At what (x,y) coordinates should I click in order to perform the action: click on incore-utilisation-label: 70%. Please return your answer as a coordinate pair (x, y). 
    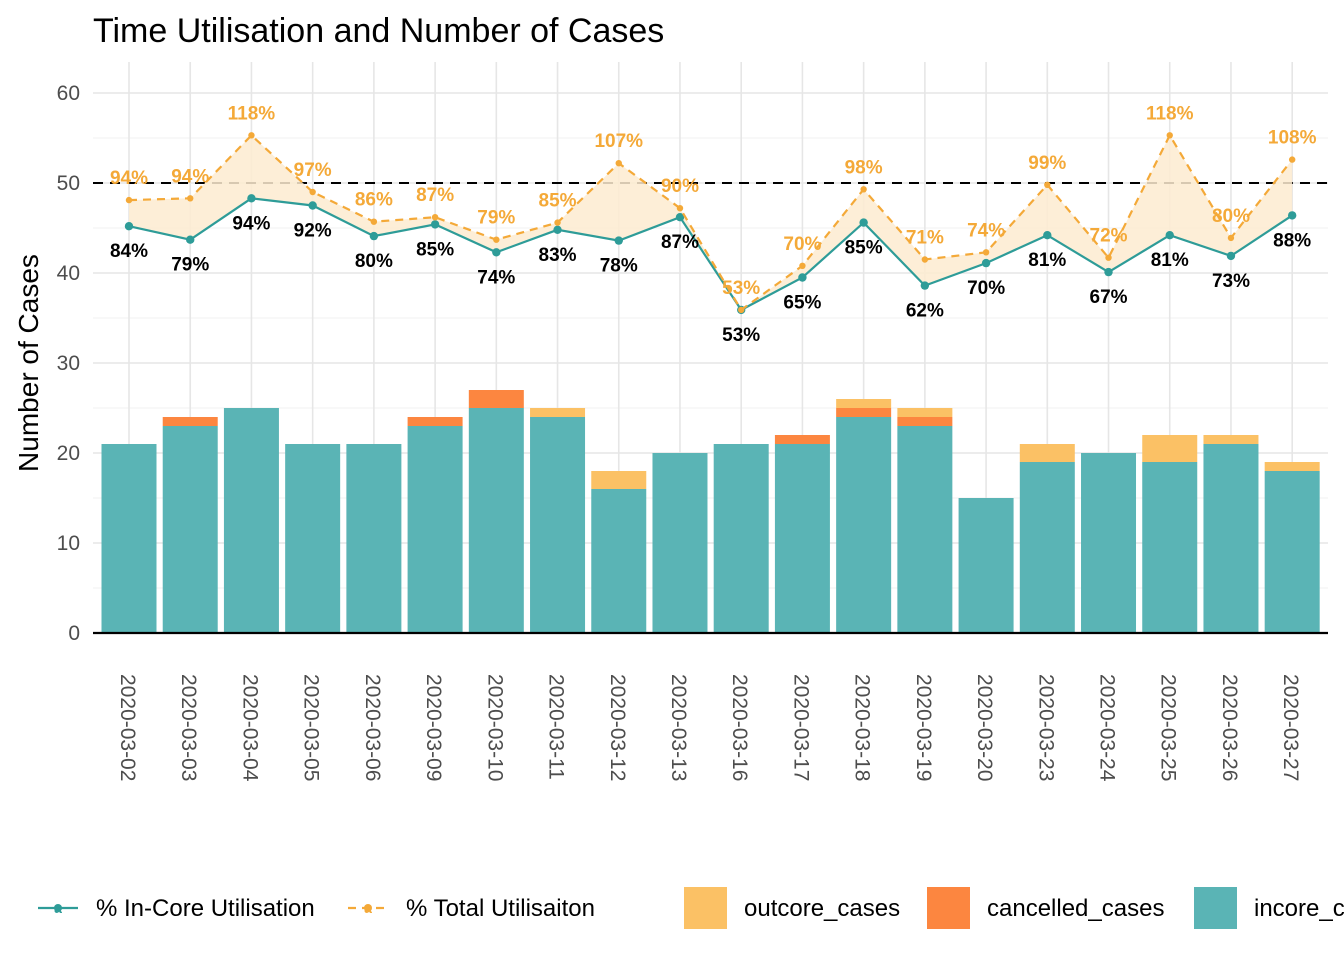
    Looking at the image, I should click on (986, 288).